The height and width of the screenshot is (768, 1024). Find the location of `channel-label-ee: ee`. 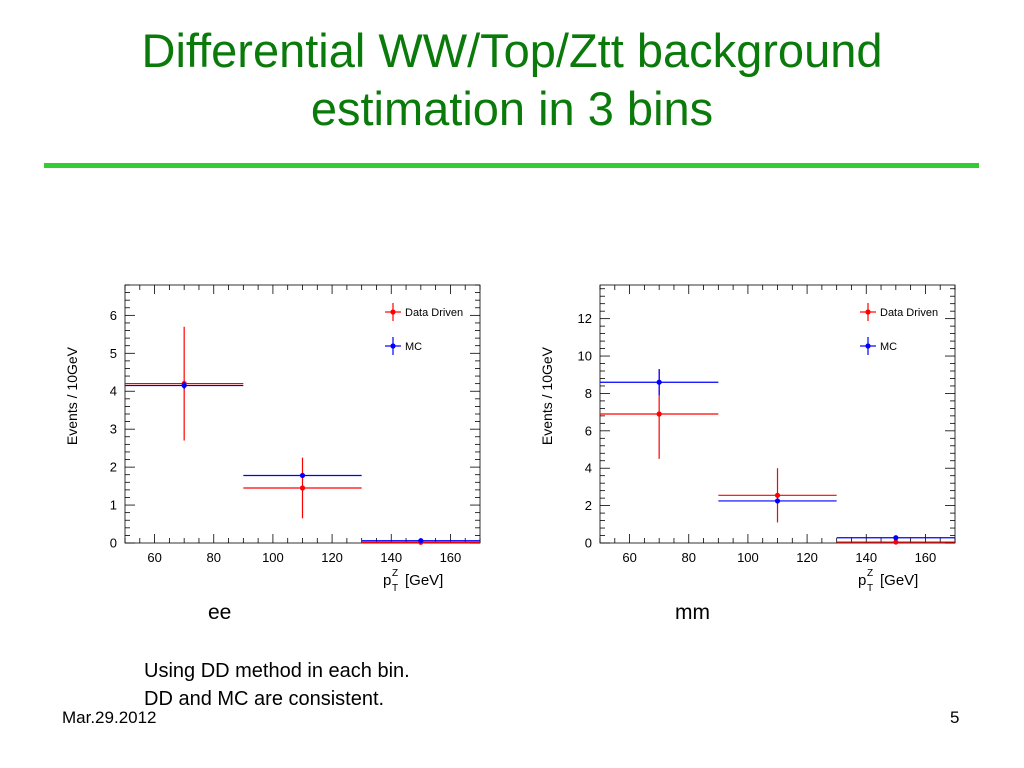

channel-label-ee: ee is located at coordinates (220, 612).